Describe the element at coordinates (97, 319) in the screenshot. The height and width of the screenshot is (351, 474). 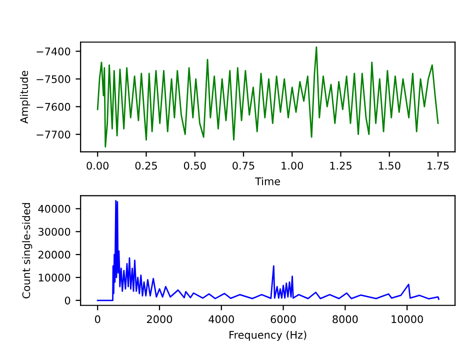
I see `x-tick-label: 0` at that location.